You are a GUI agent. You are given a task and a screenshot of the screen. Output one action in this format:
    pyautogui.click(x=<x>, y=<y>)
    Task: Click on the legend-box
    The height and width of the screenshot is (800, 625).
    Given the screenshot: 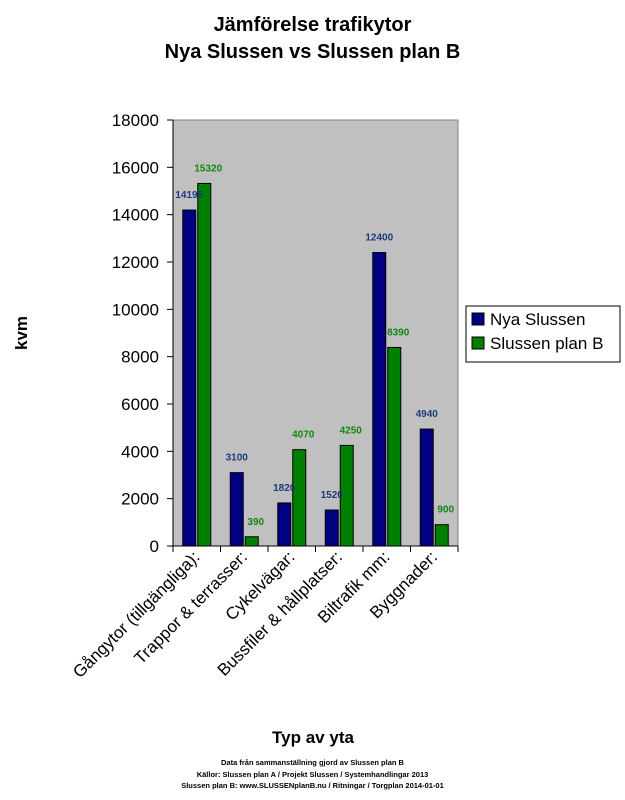 What is the action you would take?
    pyautogui.click(x=543, y=334)
    